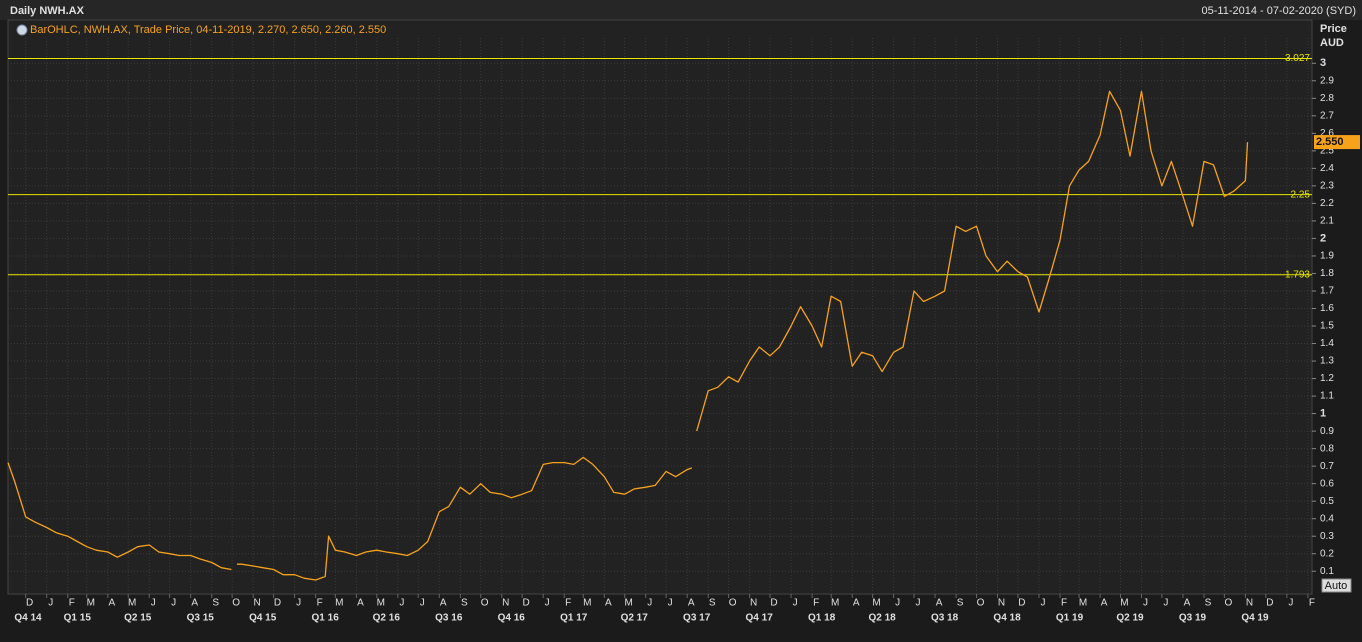  I want to click on y-tick-label: 0.4, so click(1327, 518).